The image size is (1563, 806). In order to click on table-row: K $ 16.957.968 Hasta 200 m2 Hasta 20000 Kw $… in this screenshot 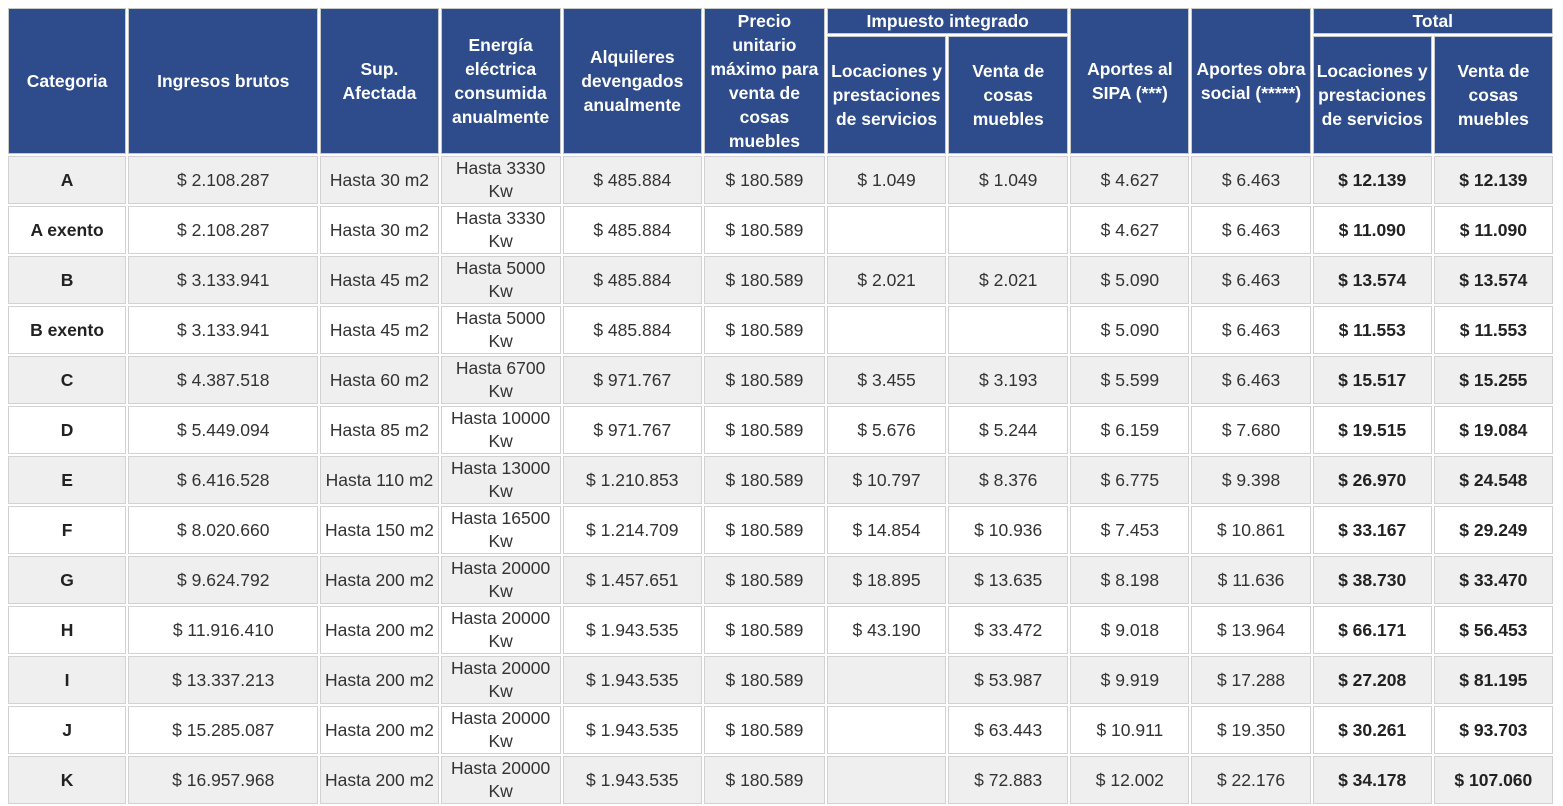, I will do `click(780, 780)`.